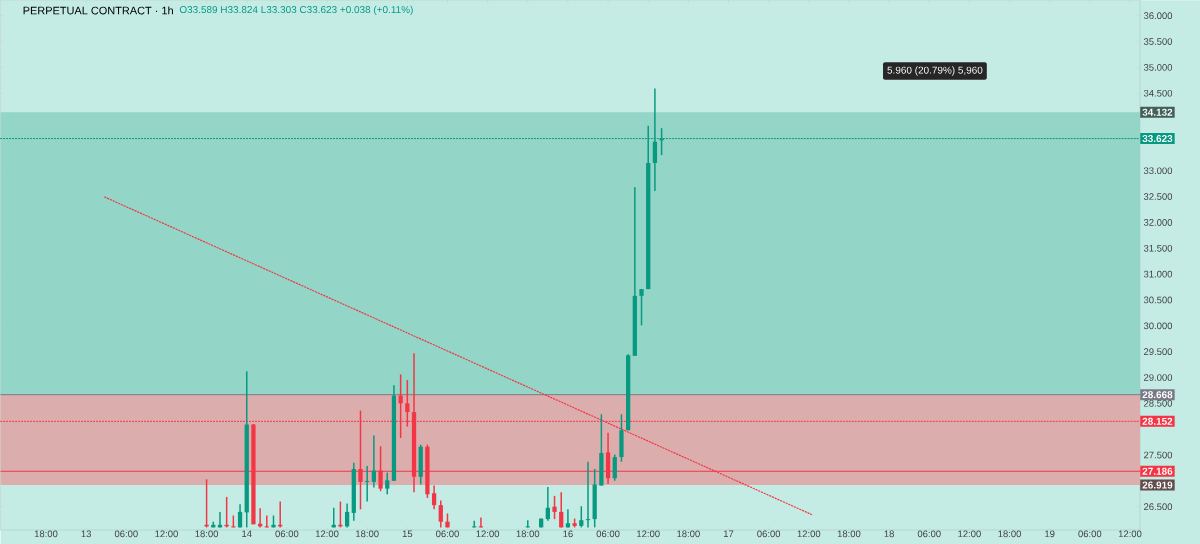 The width and height of the screenshot is (1200, 544). Describe the element at coordinates (1158, 196) in the screenshot. I see `y-tick-label: 32.500` at that location.